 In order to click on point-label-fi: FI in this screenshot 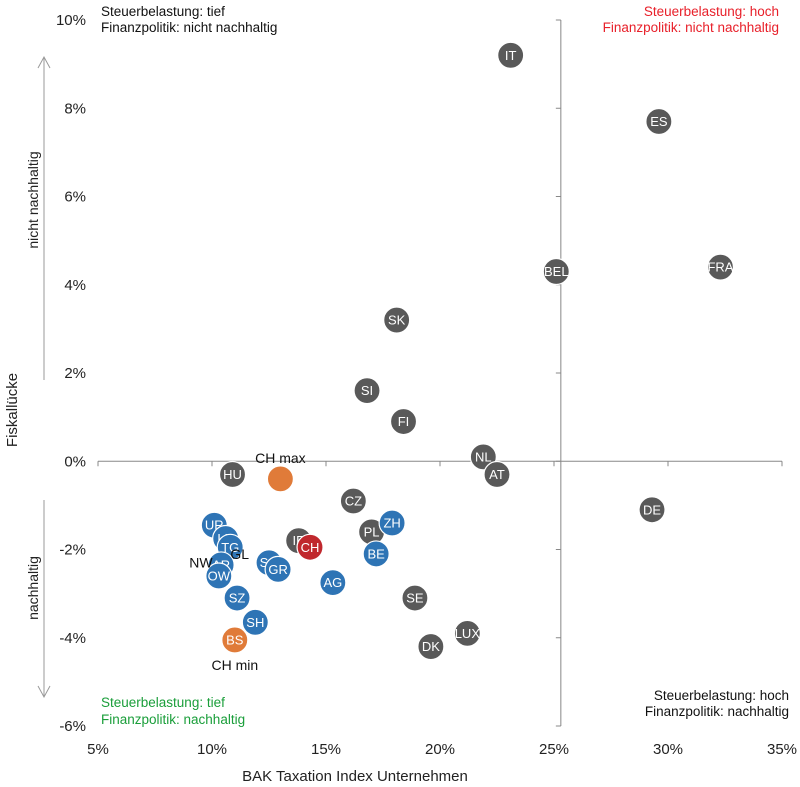, I will do `click(404, 421)`.